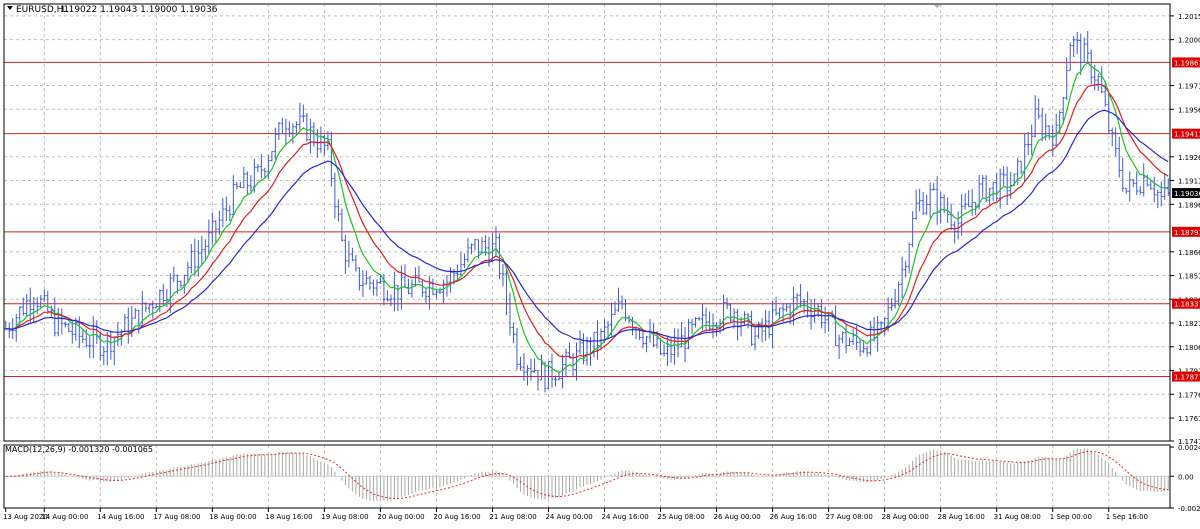  Describe the element at coordinates (10, 8) in the screenshot. I see `chevron-down-icon` at that location.